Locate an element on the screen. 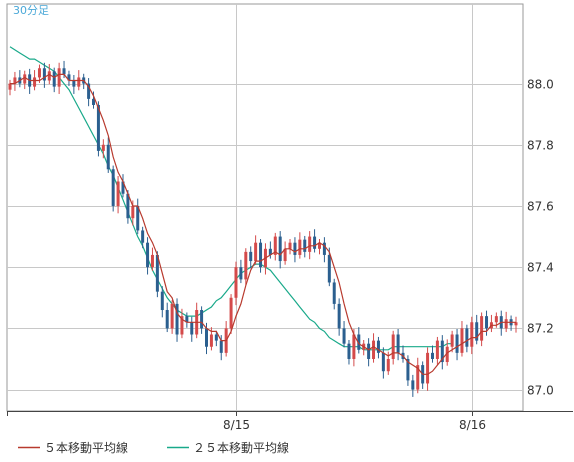 The width and height of the screenshot is (574, 462). legend-label: ５本移動平均線 is located at coordinates (86, 447).